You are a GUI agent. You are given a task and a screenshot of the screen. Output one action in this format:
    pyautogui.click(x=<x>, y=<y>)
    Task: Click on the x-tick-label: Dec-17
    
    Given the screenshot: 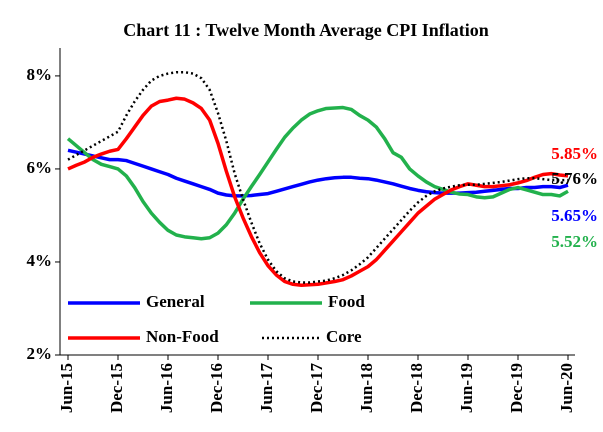 What is the action you would take?
    pyautogui.click(x=316, y=388)
    